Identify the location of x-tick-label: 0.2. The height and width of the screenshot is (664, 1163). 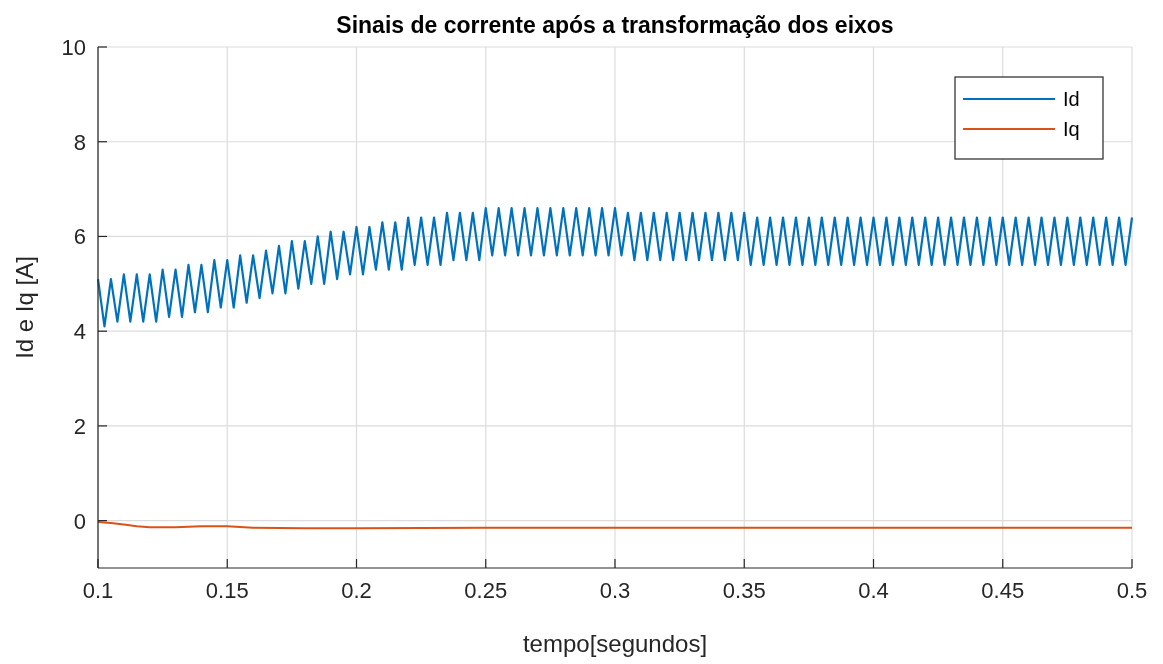
(356, 590).